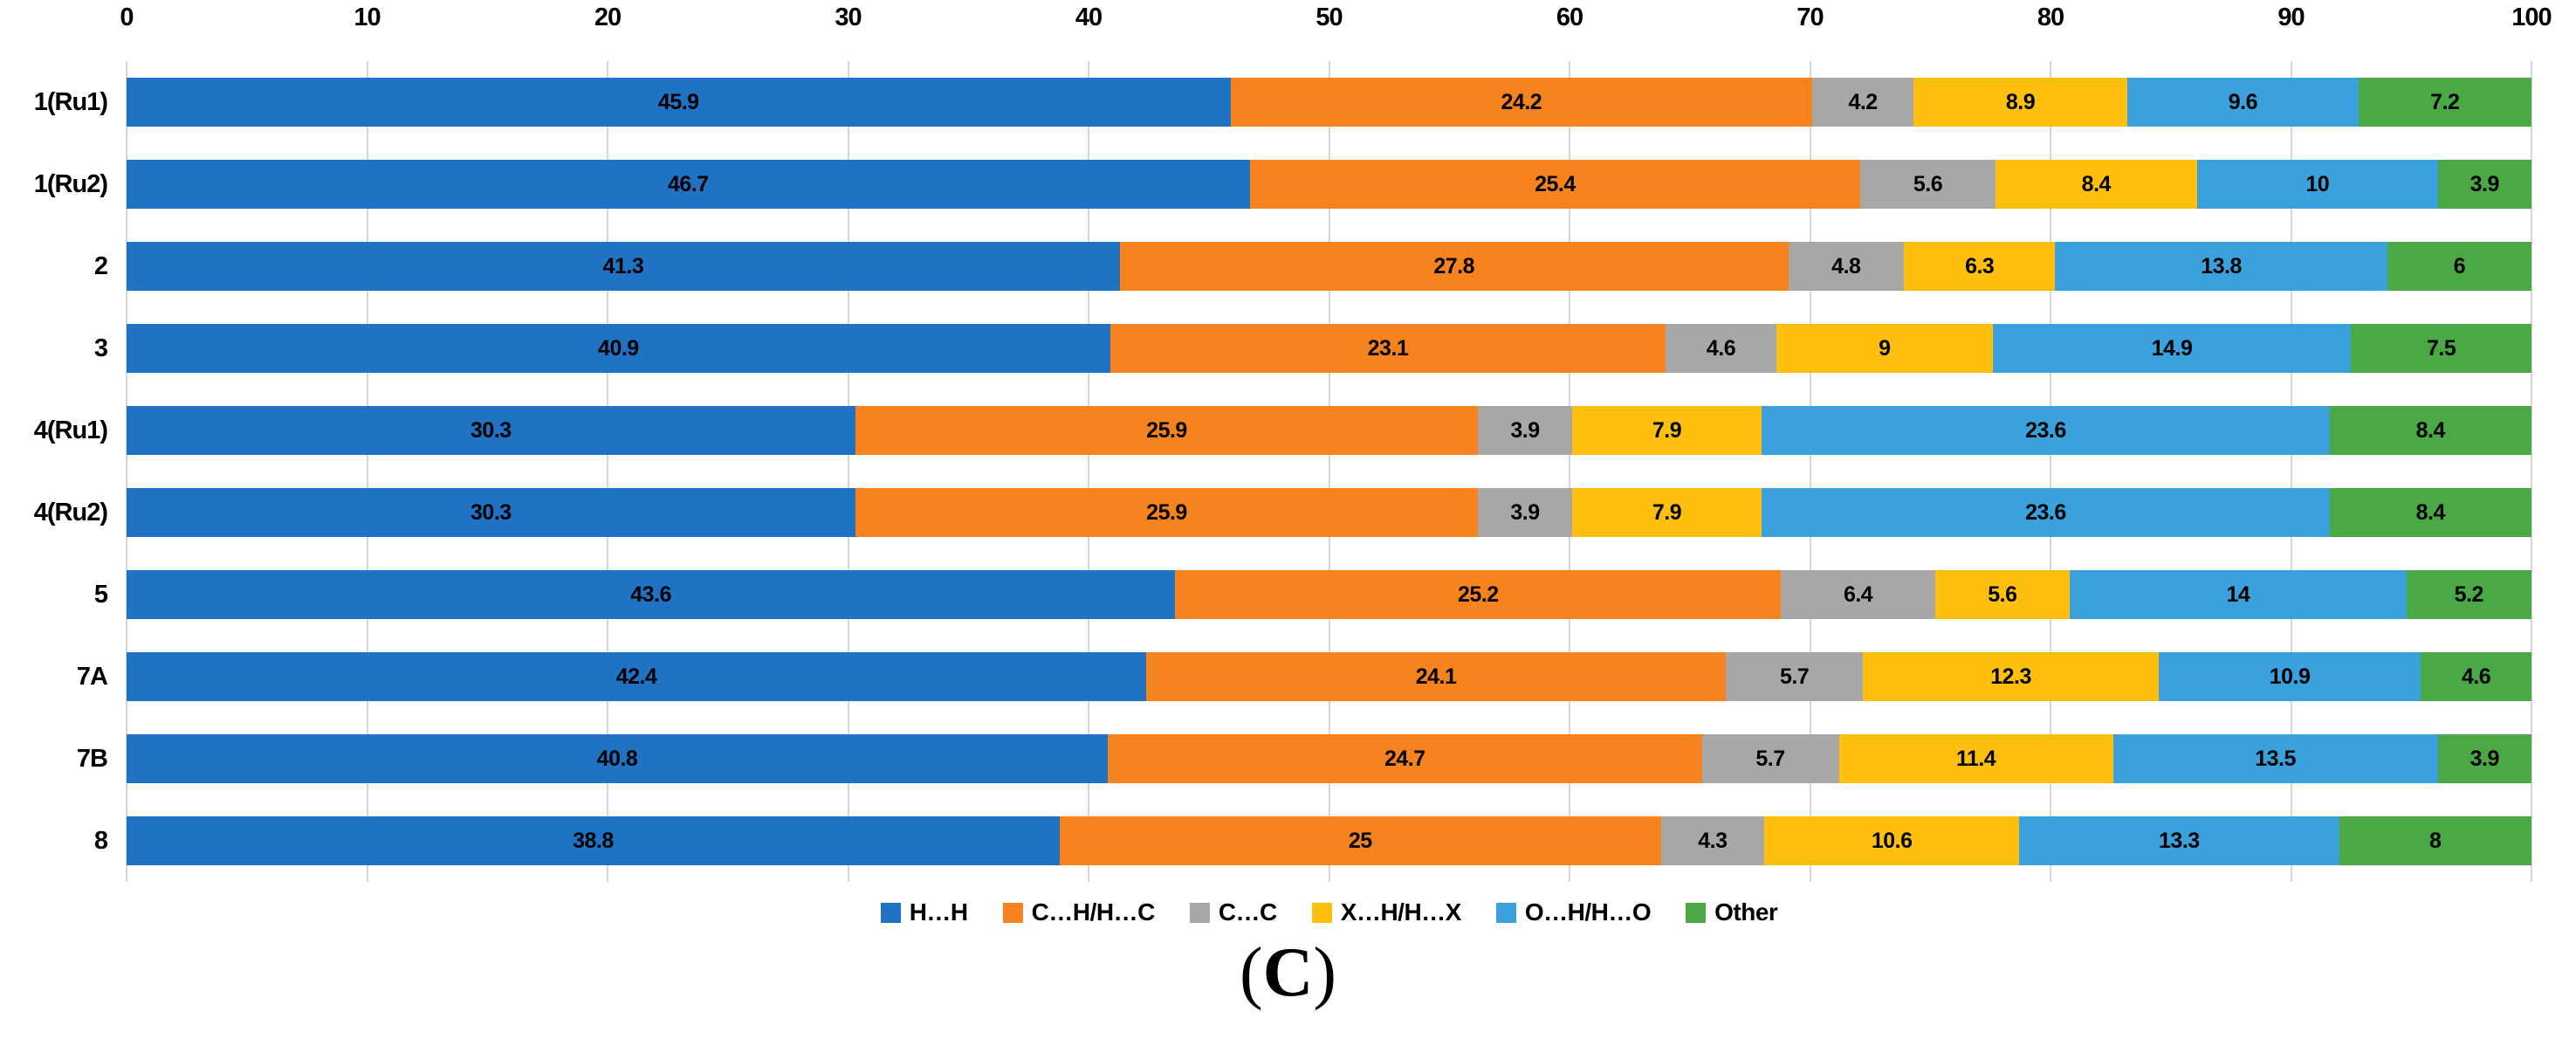 This screenshot has height=1053, width=2576. Describe the element at coordinates (1360, 840) in the screenshot. I see `bar-value-label: 25` at that location.